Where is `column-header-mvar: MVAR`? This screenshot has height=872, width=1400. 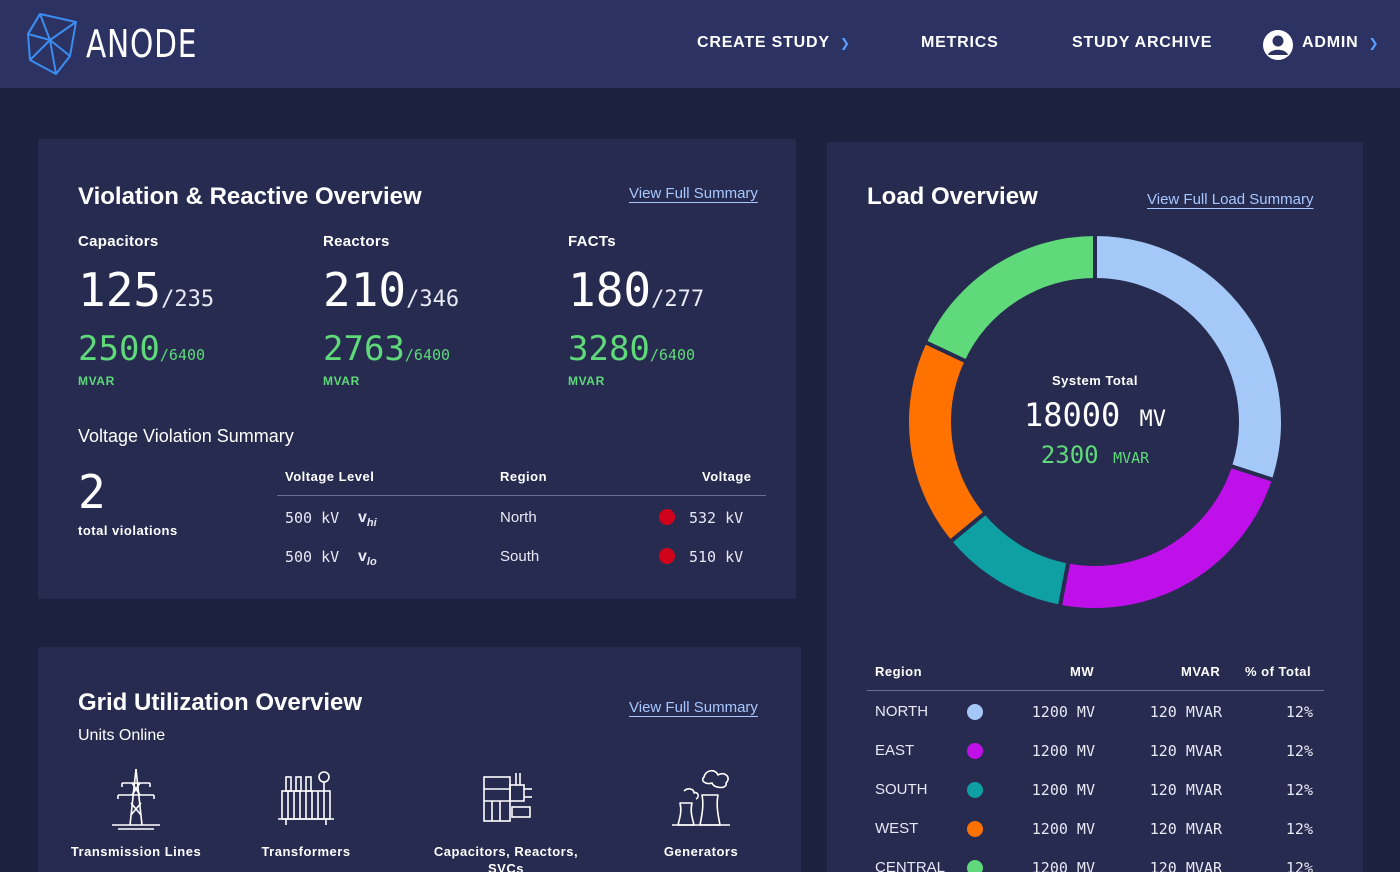
column-header-mvar: MVAR is located at coordinates (1201, 671).